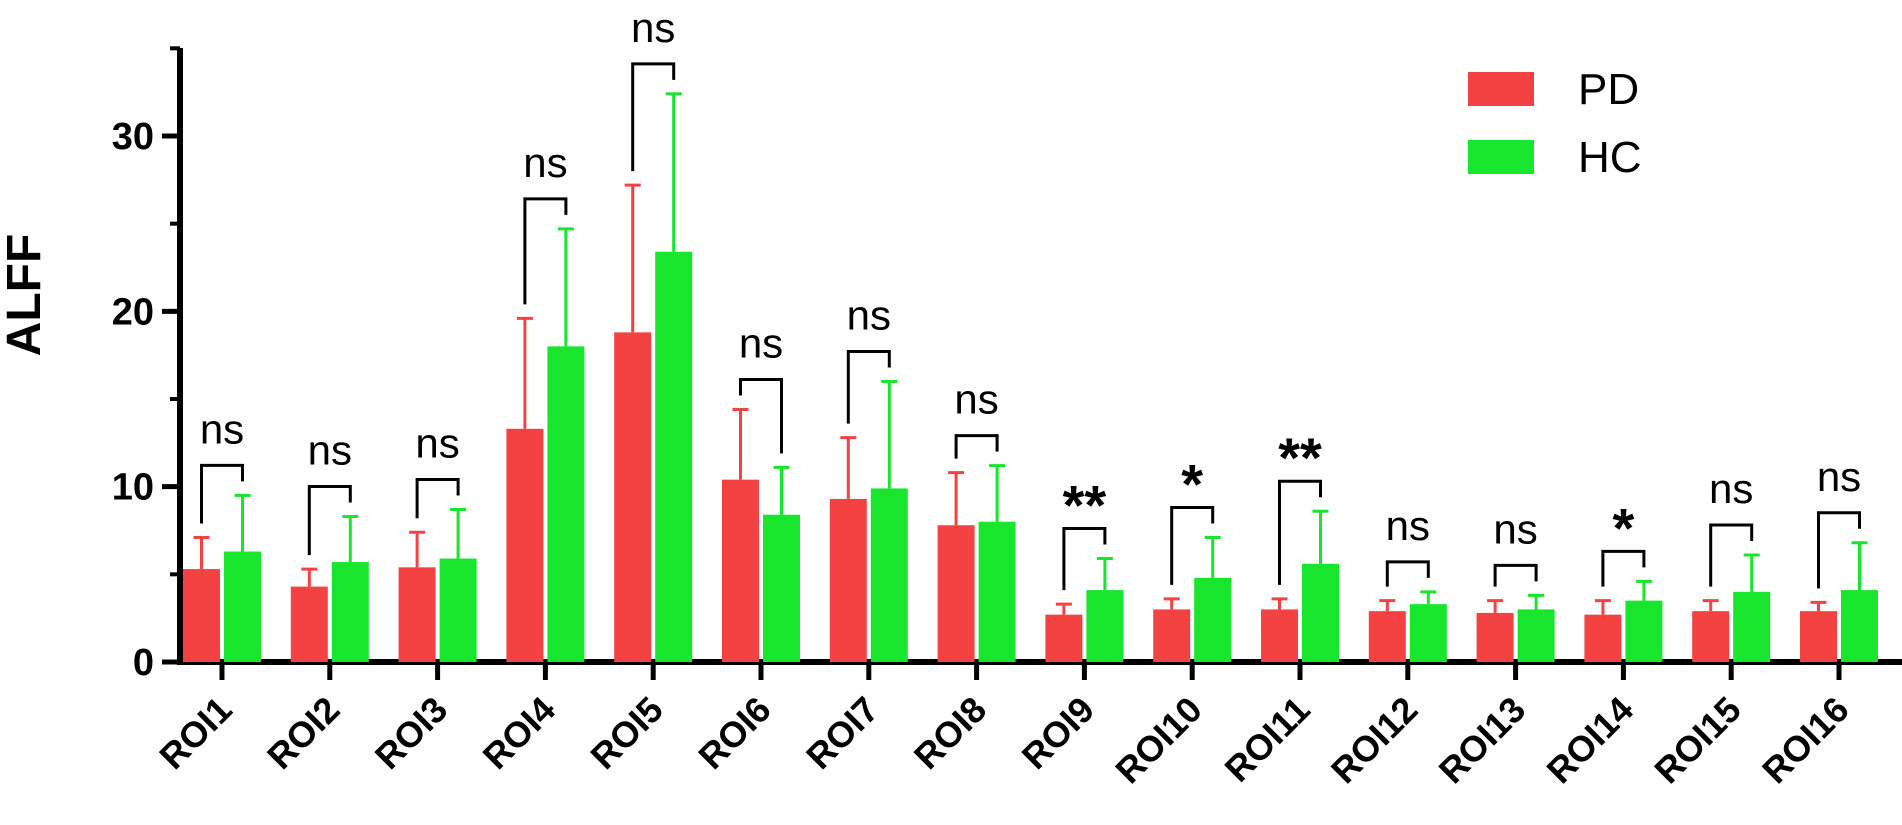  Describe the element at coordinates (1158, 740) in the screenshot. I see `x-tick-label: ROI10` at that location.